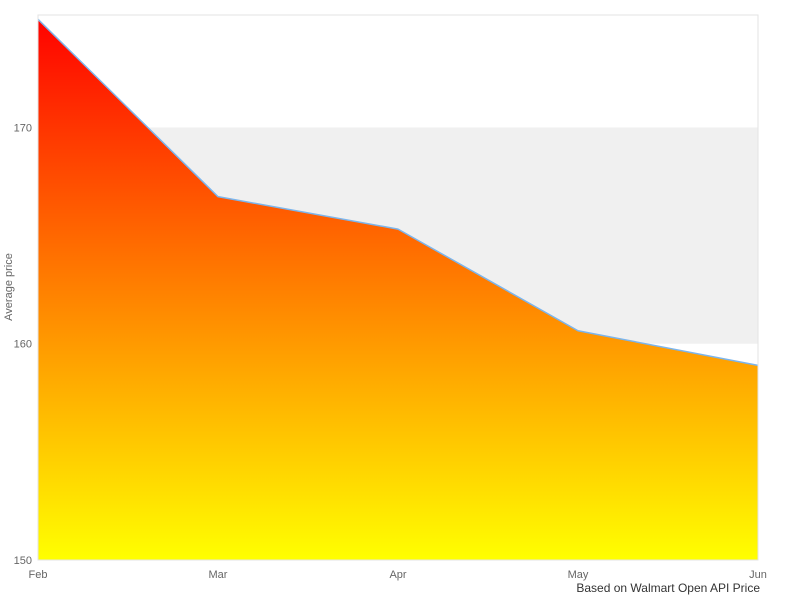 This screenshot has width=800, height=600. Describe the element at coordinates (668, 588) in the screenshot. I see `chart-caption: Based on Walmart Open API Price` at that location.